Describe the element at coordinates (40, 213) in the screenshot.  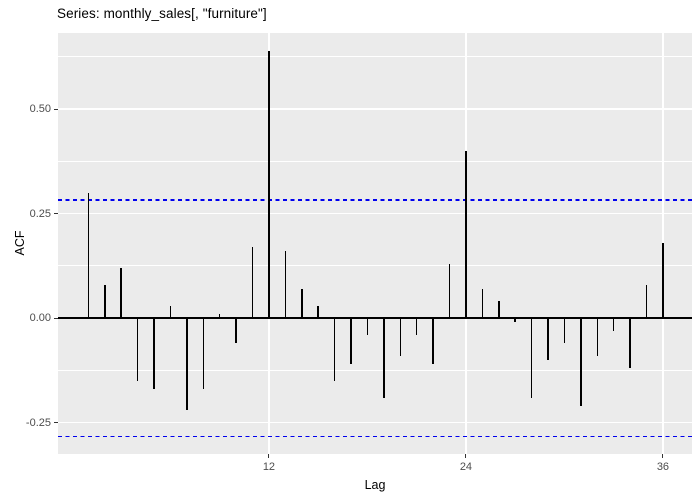
I see `y-tick-label: 0.25` at that location.